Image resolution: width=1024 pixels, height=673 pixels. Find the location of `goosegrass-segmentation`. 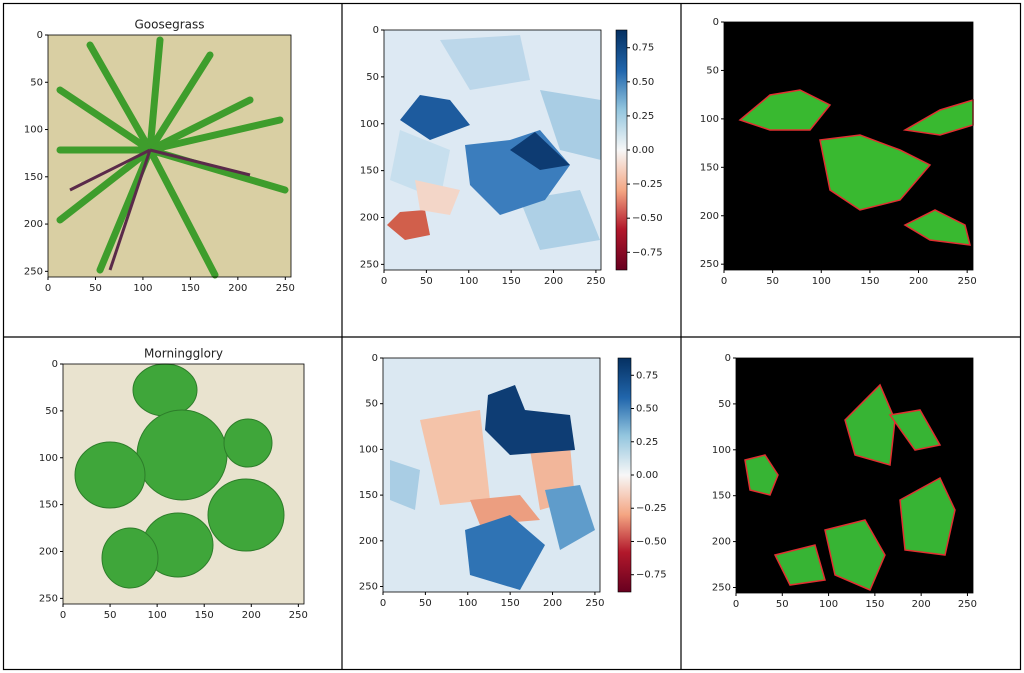

goosegrass-segmentation is located at coordinates (849, 146).